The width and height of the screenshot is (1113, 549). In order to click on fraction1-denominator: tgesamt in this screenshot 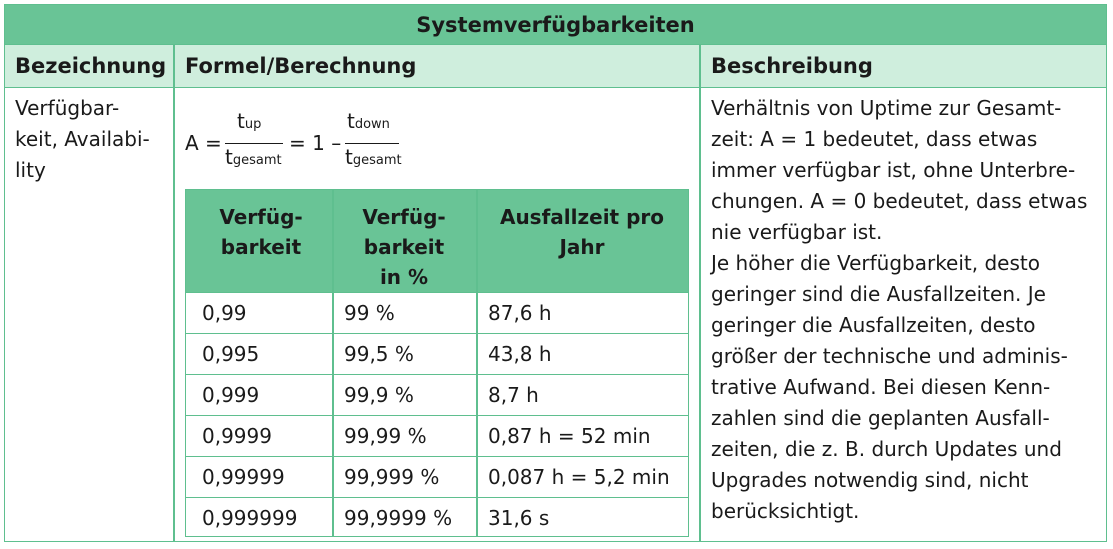, I will do `click(253, 157)`.